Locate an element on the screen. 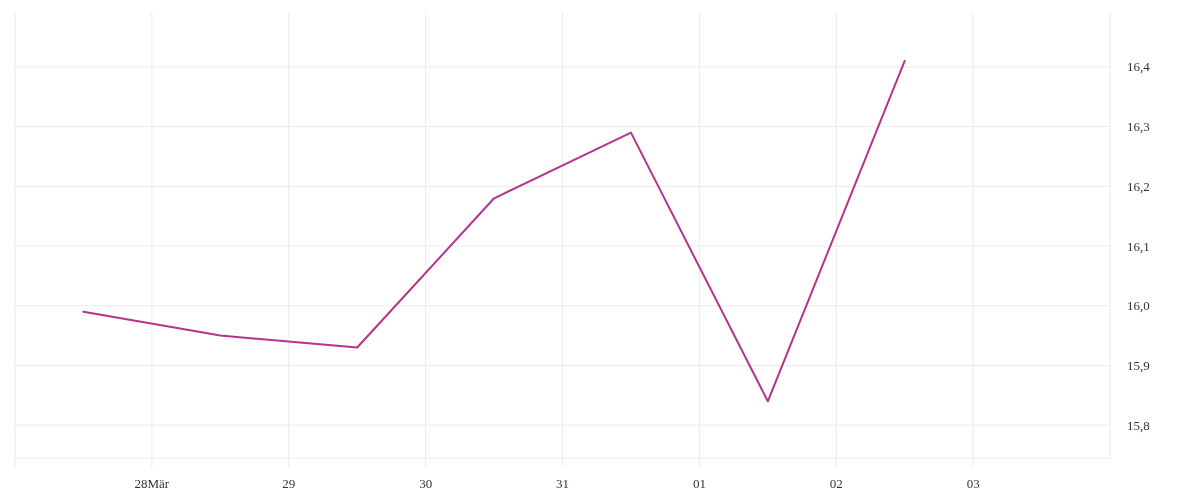 The height and width of the screenshot is (500, 1200). y-tick-label: 16,3 is located at coordinates (1138, 127).